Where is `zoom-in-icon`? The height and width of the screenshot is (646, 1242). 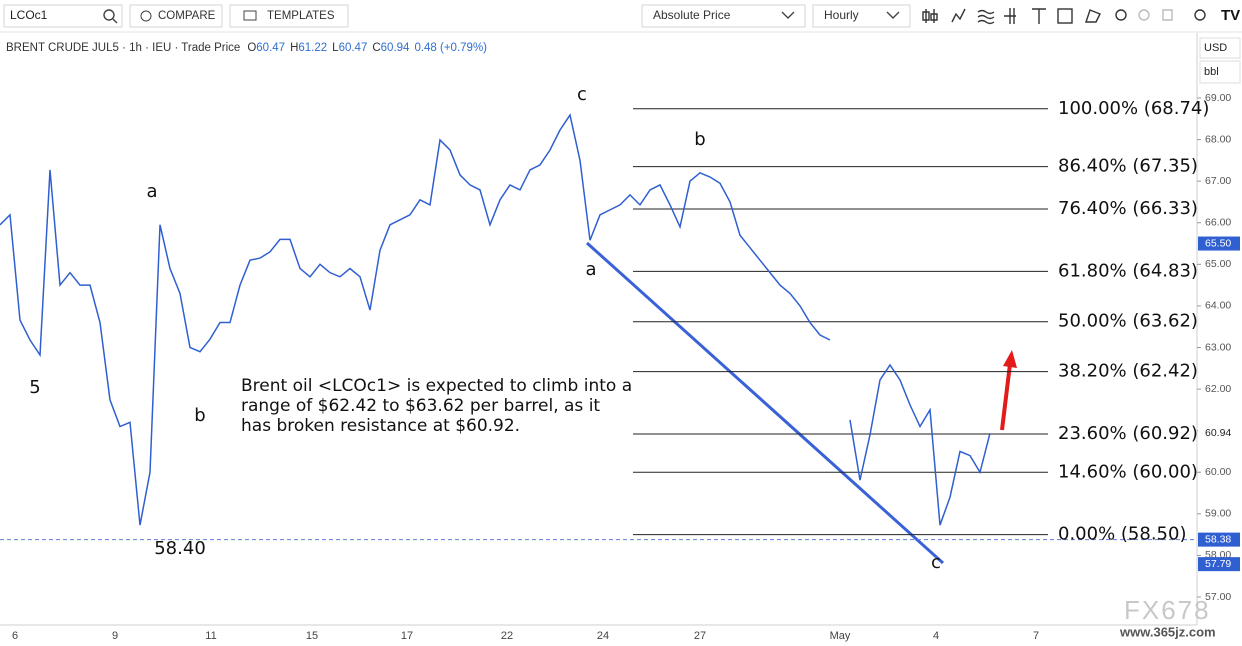 zoom-in-icon is located at coordinates (1121, 15).